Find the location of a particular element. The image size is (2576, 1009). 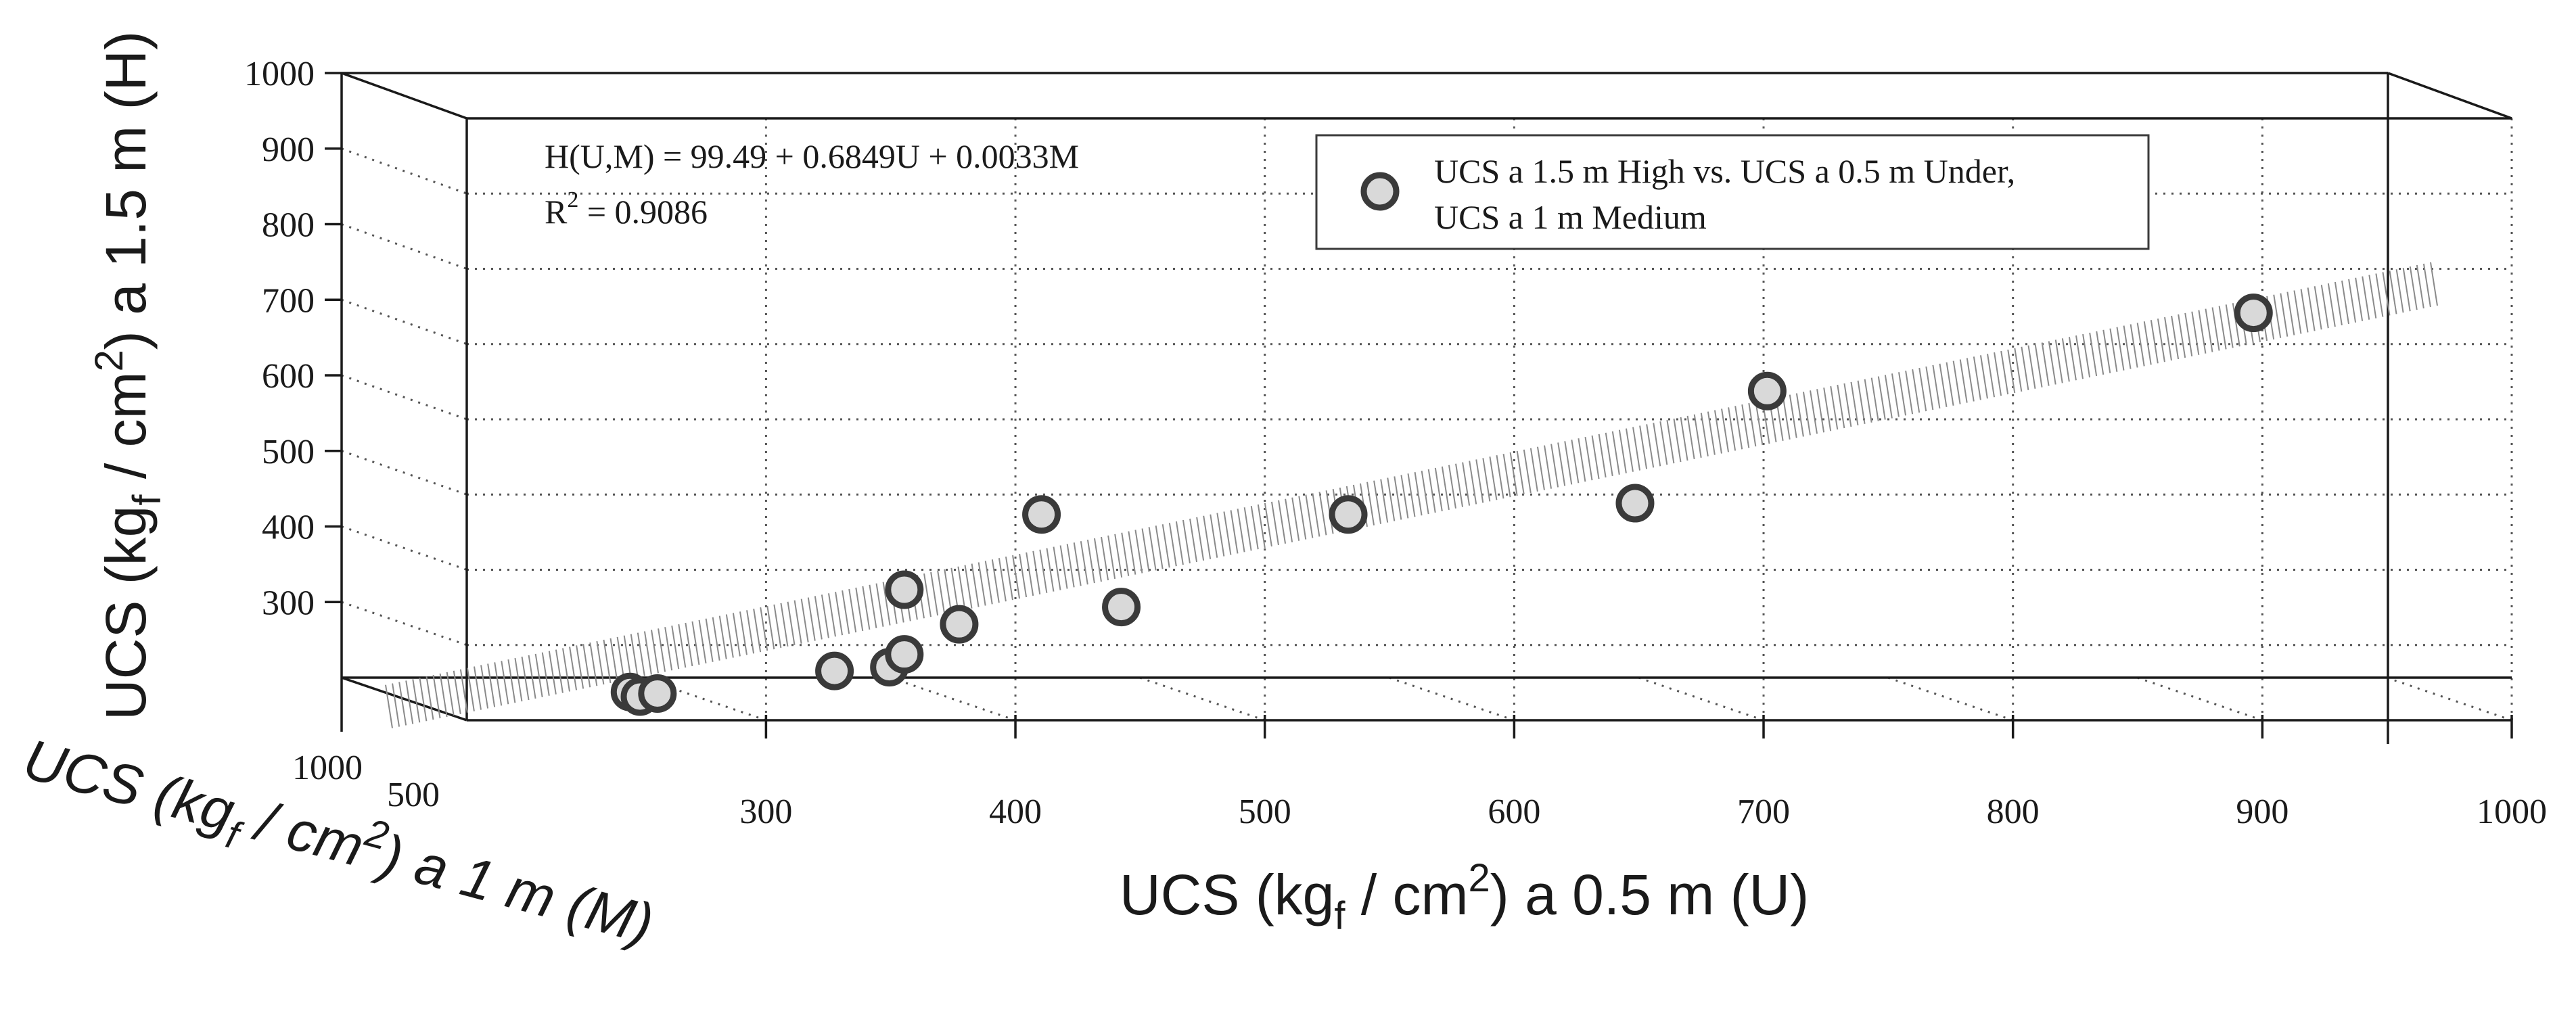

x-tick-label: 800 is located at coordinates (2013, 812).